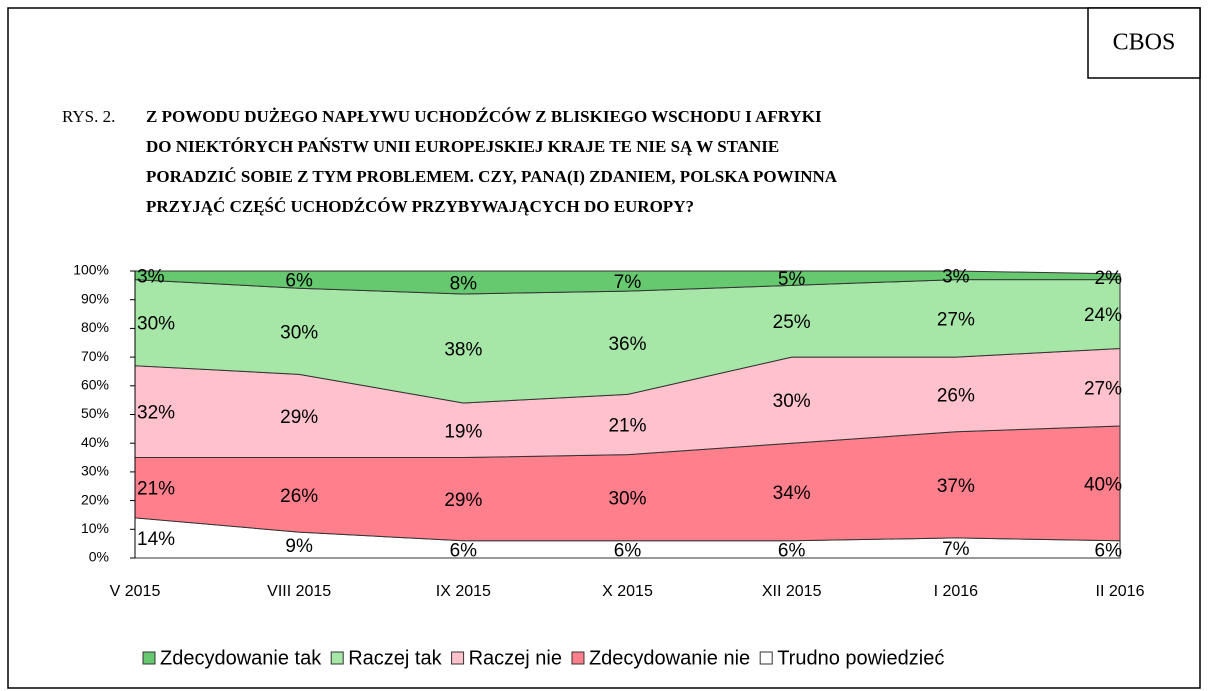  What do you see at coordinates (627, 344) in the screenshot?
I see `data-label: 36%` at bounding box center [627, 344].